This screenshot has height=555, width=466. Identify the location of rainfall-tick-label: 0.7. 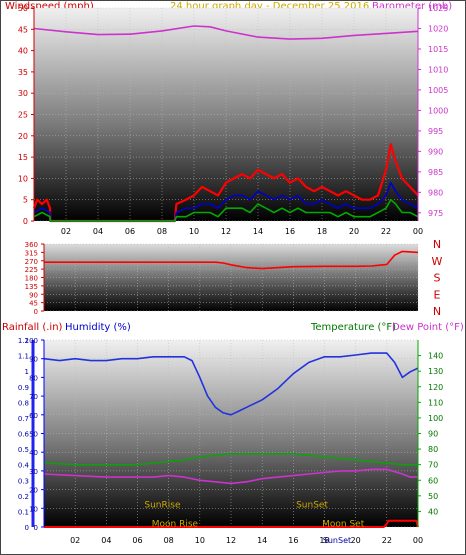
(23, 419).